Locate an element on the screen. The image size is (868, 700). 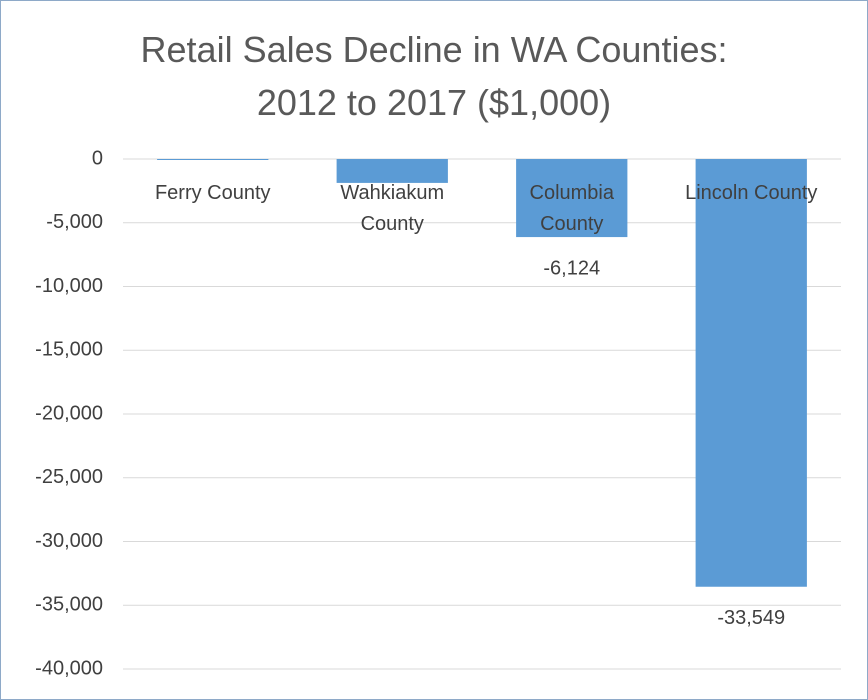
x-tick-label: Wahkiakum County is located at coordinates (392, 208).